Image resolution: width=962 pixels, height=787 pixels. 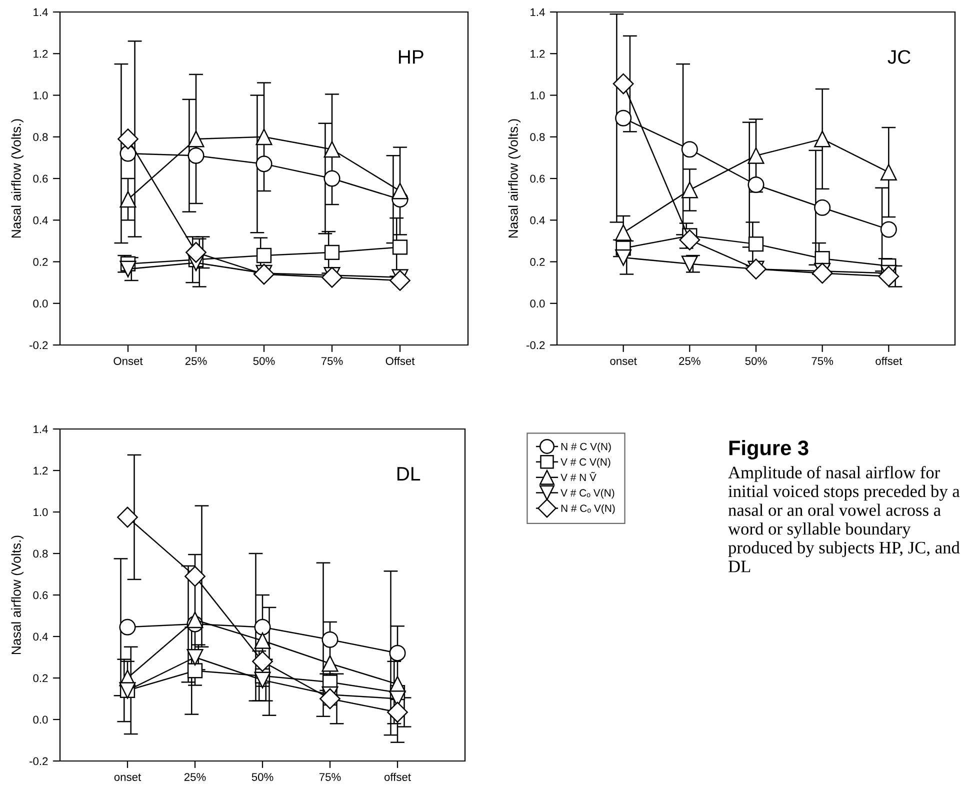 What do you see at coordinates (586, 447) in the screenshot?
I see `legend-label: N # C V(N)` at bounding box center [586, 447].